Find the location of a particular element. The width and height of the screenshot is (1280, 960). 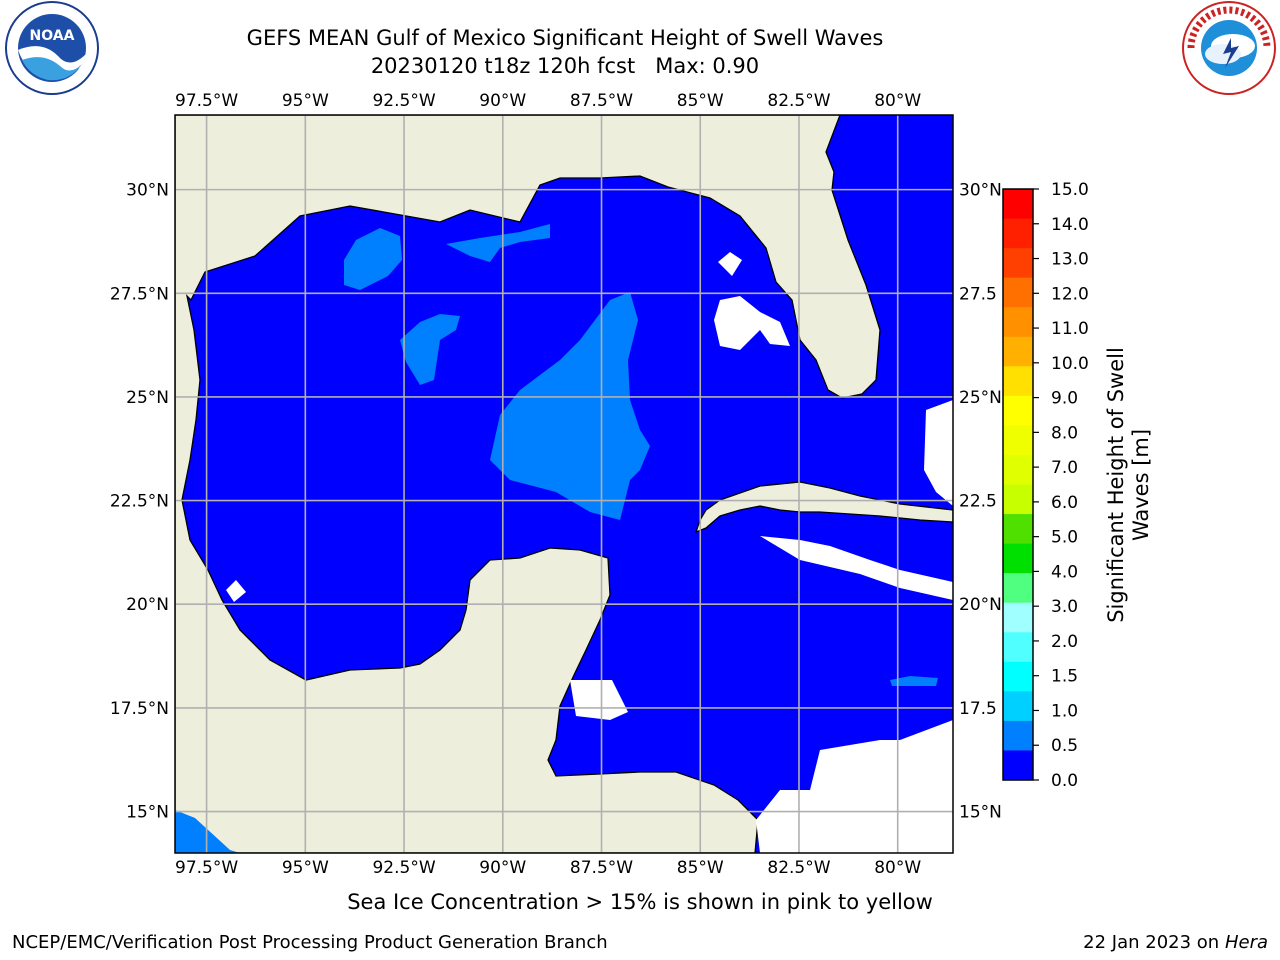

nws-logo-icon is located at coordinates (1229, 48).